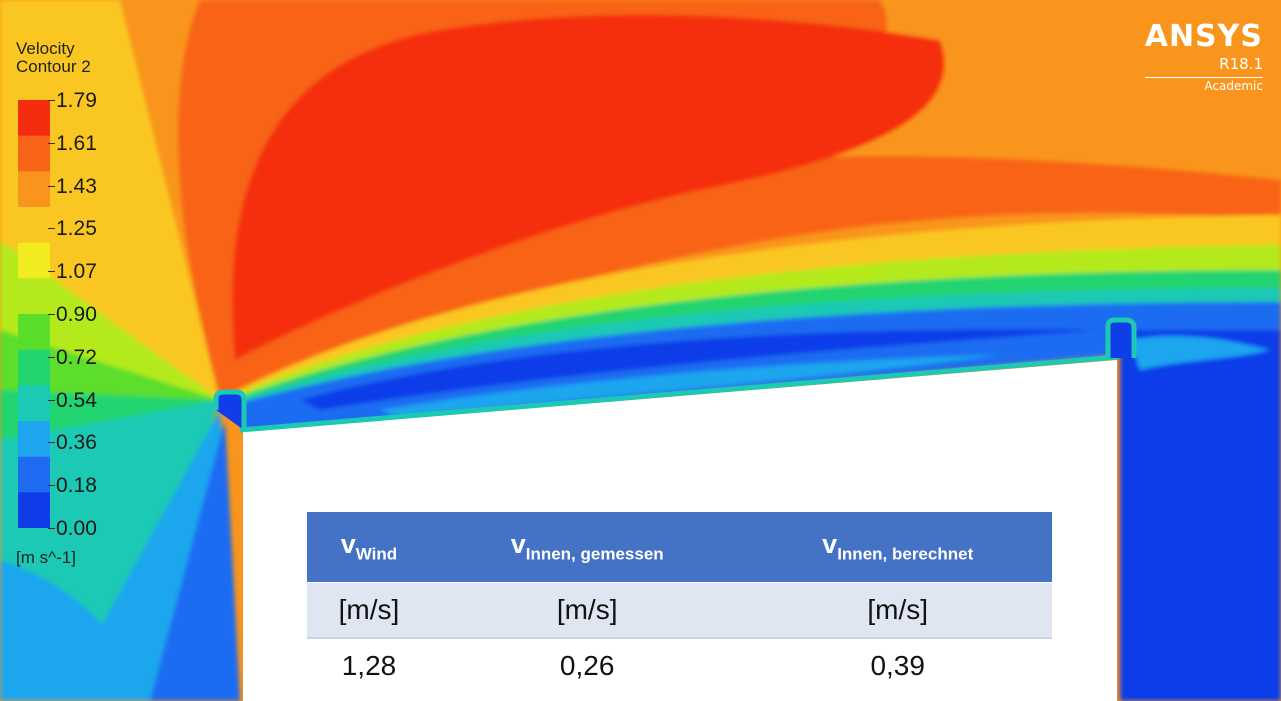  What do you see at coordinates (53, 66) in the screenshot?
I see `legend-title-line2: Contour 2` at bounding box center [53, 66].